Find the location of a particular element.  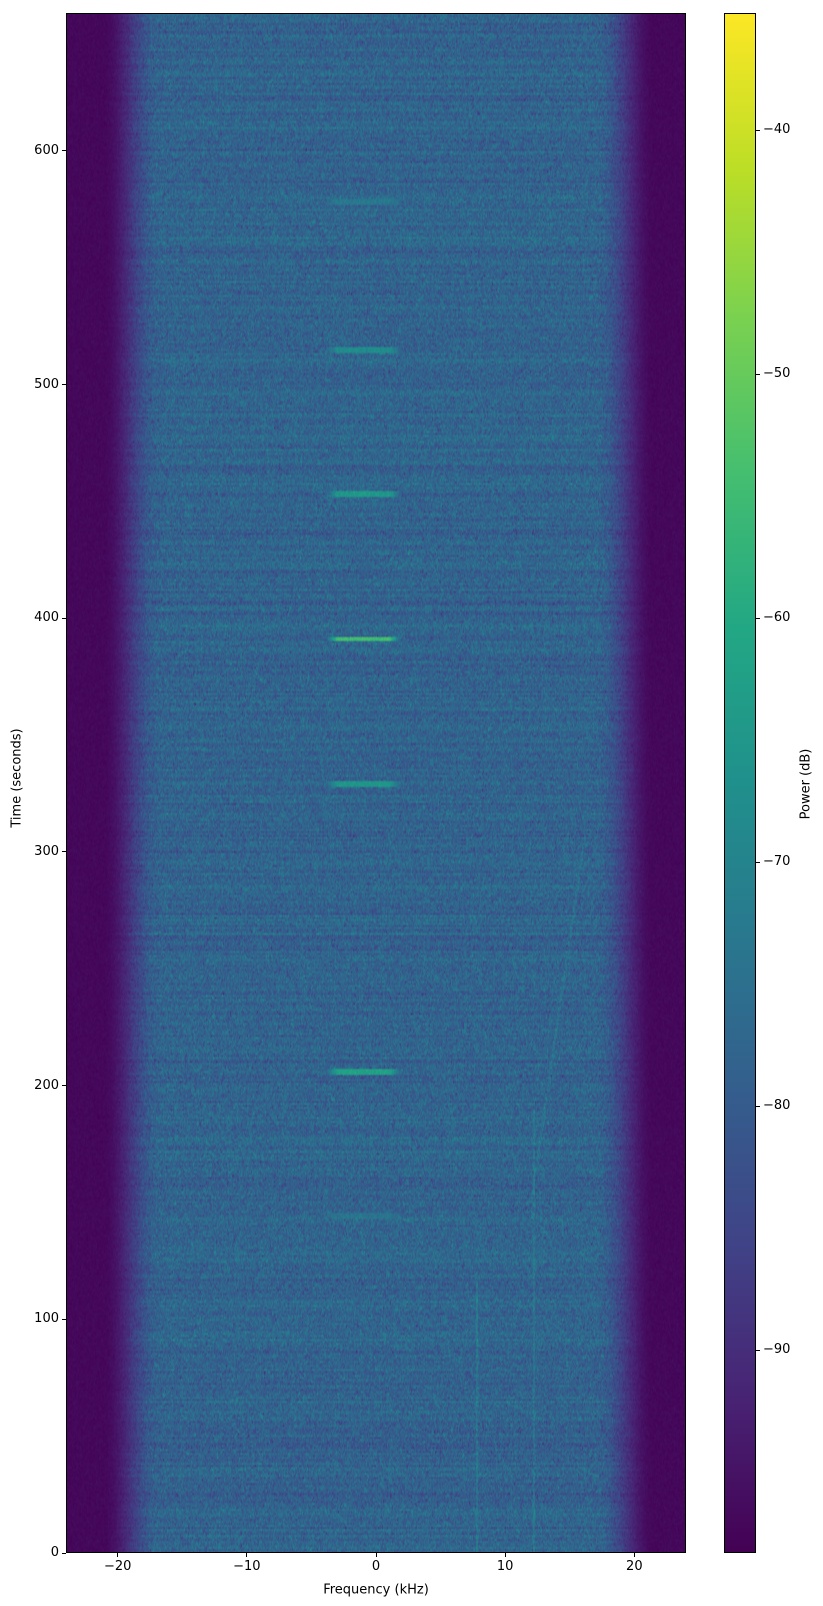

x-tick-label: −20 is located at coordinates (117, 1566).